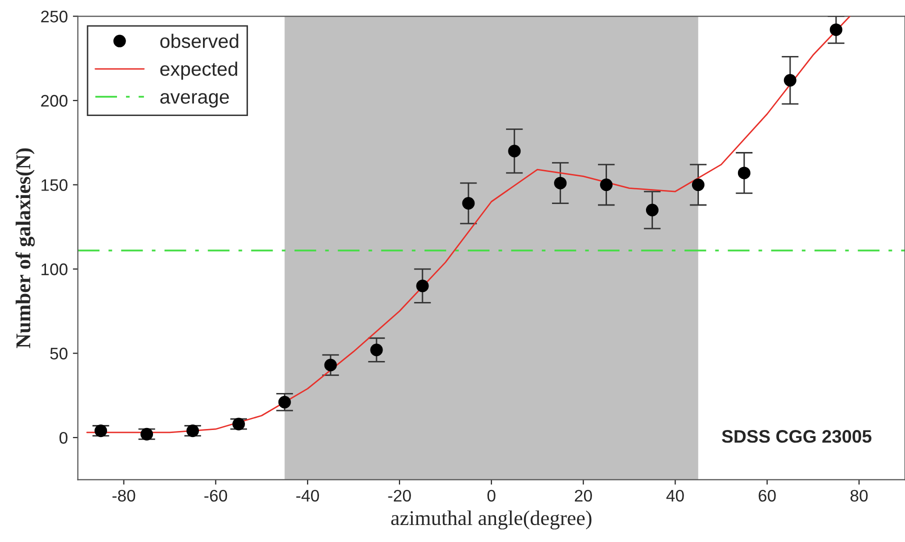 This screenshot has height=542, width=905. I want to click on x-tick-label: -20, so click(399, 496).